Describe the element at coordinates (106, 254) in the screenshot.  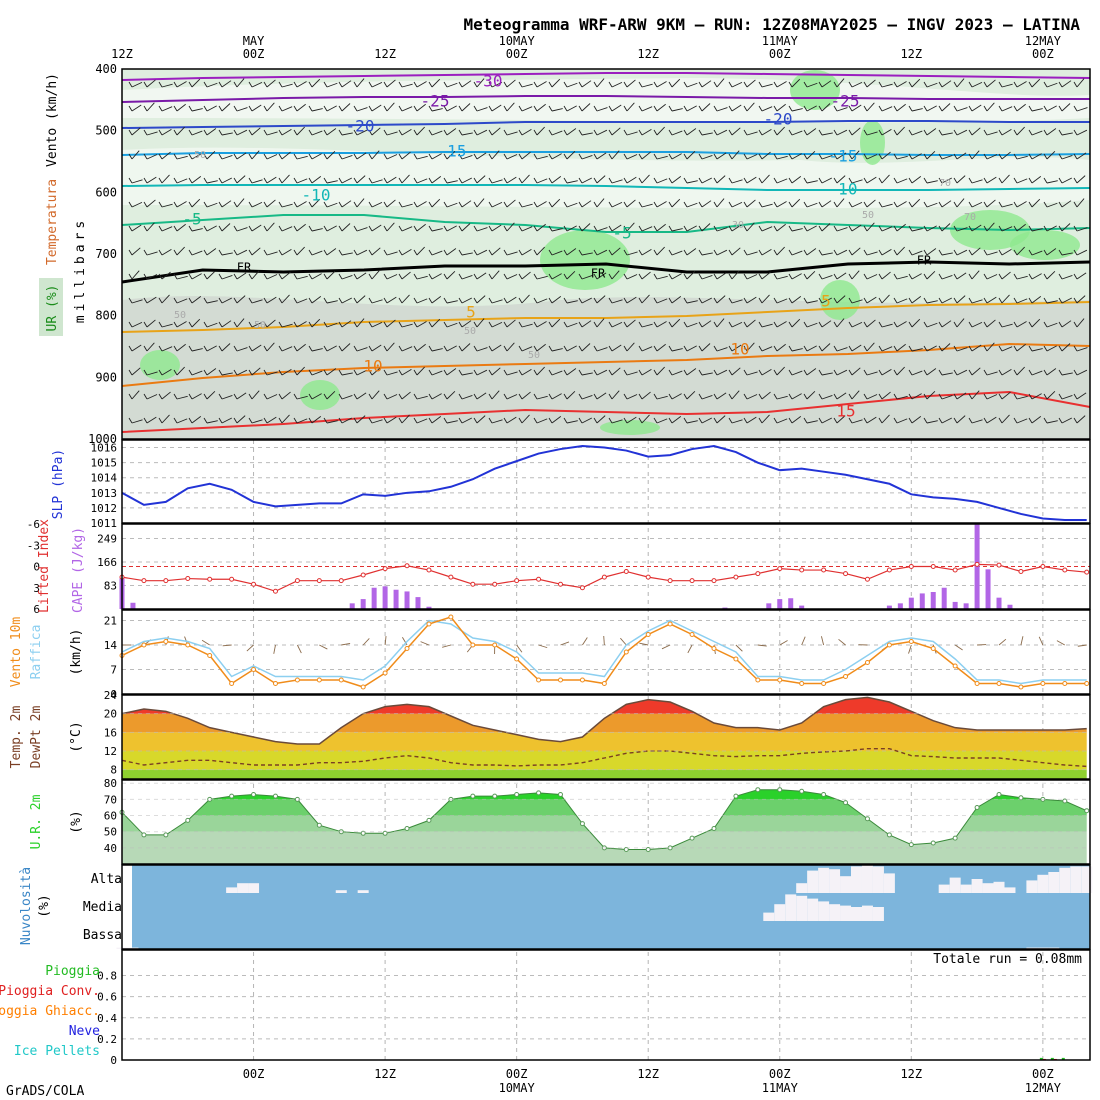
I see `pressure-tick-label: 700` at that location.